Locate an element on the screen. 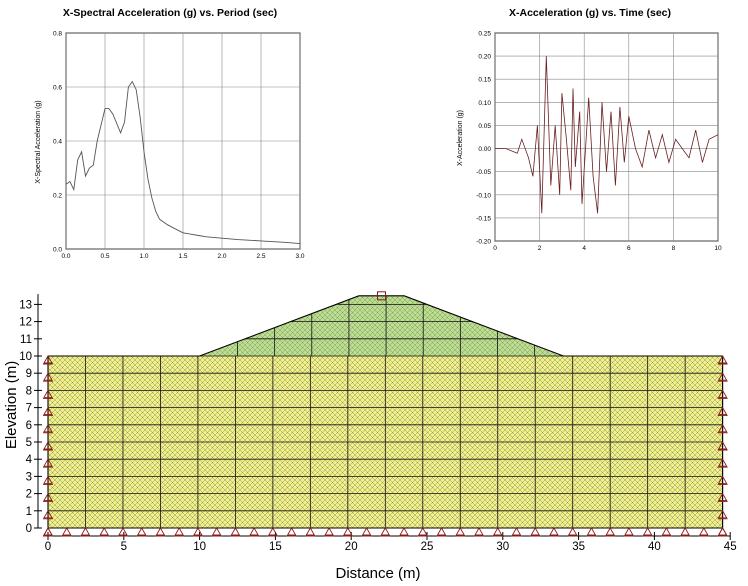 This screenshot has height=586, width=748. y-tick-label: 11 is located at coordinates (26, 340).